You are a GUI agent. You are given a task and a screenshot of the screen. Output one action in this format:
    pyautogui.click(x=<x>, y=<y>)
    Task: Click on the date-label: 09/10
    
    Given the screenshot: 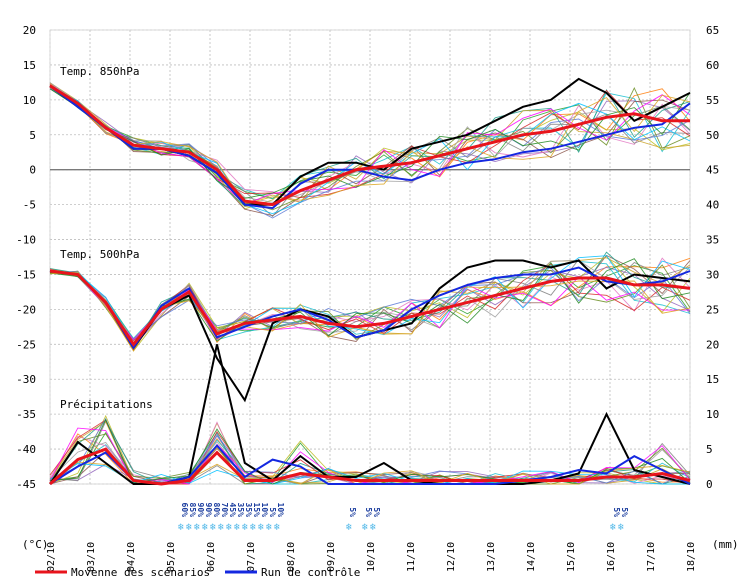 What is the action you would take?
    pyautogui.click(x=331, y=557)
    